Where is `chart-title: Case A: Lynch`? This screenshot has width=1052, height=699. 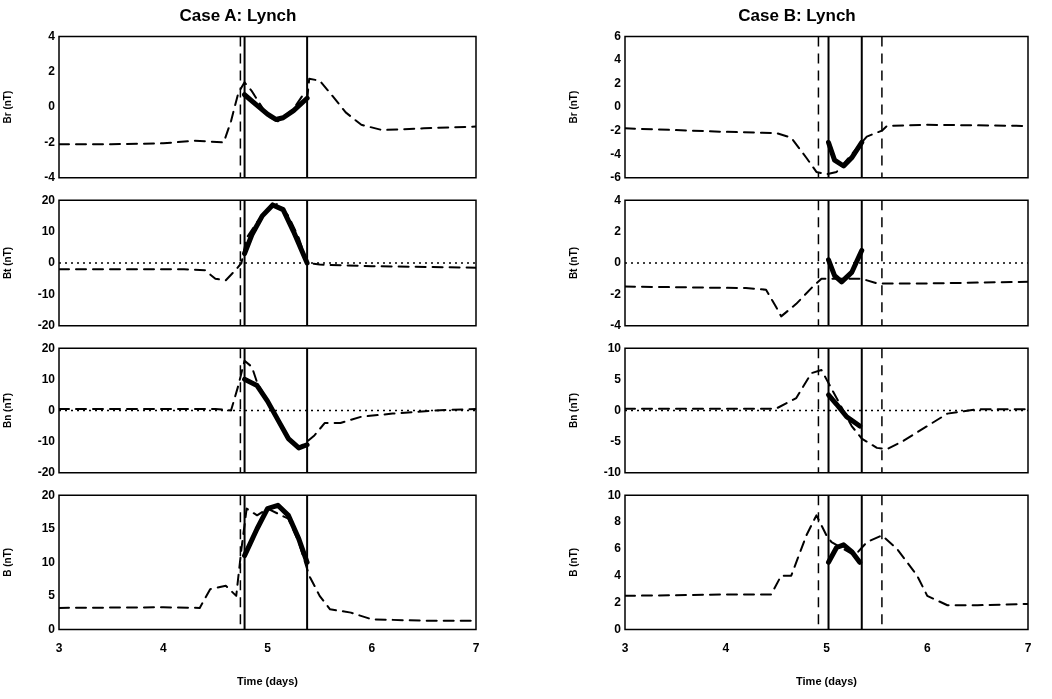 chart-title: Case A: Lynch is located at coordinates (238, 15).